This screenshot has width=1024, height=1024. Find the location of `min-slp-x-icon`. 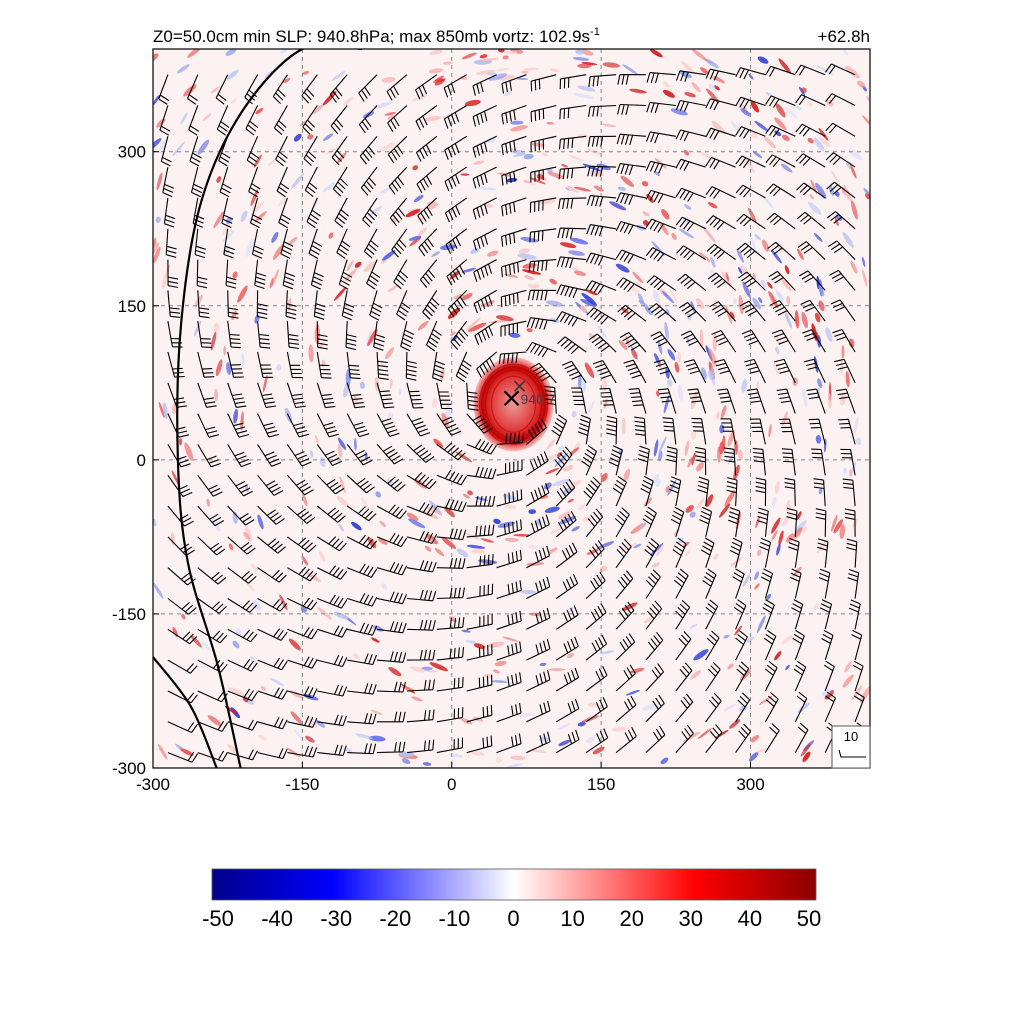

min-slp-x-icon is located at coordinates (519, 386).